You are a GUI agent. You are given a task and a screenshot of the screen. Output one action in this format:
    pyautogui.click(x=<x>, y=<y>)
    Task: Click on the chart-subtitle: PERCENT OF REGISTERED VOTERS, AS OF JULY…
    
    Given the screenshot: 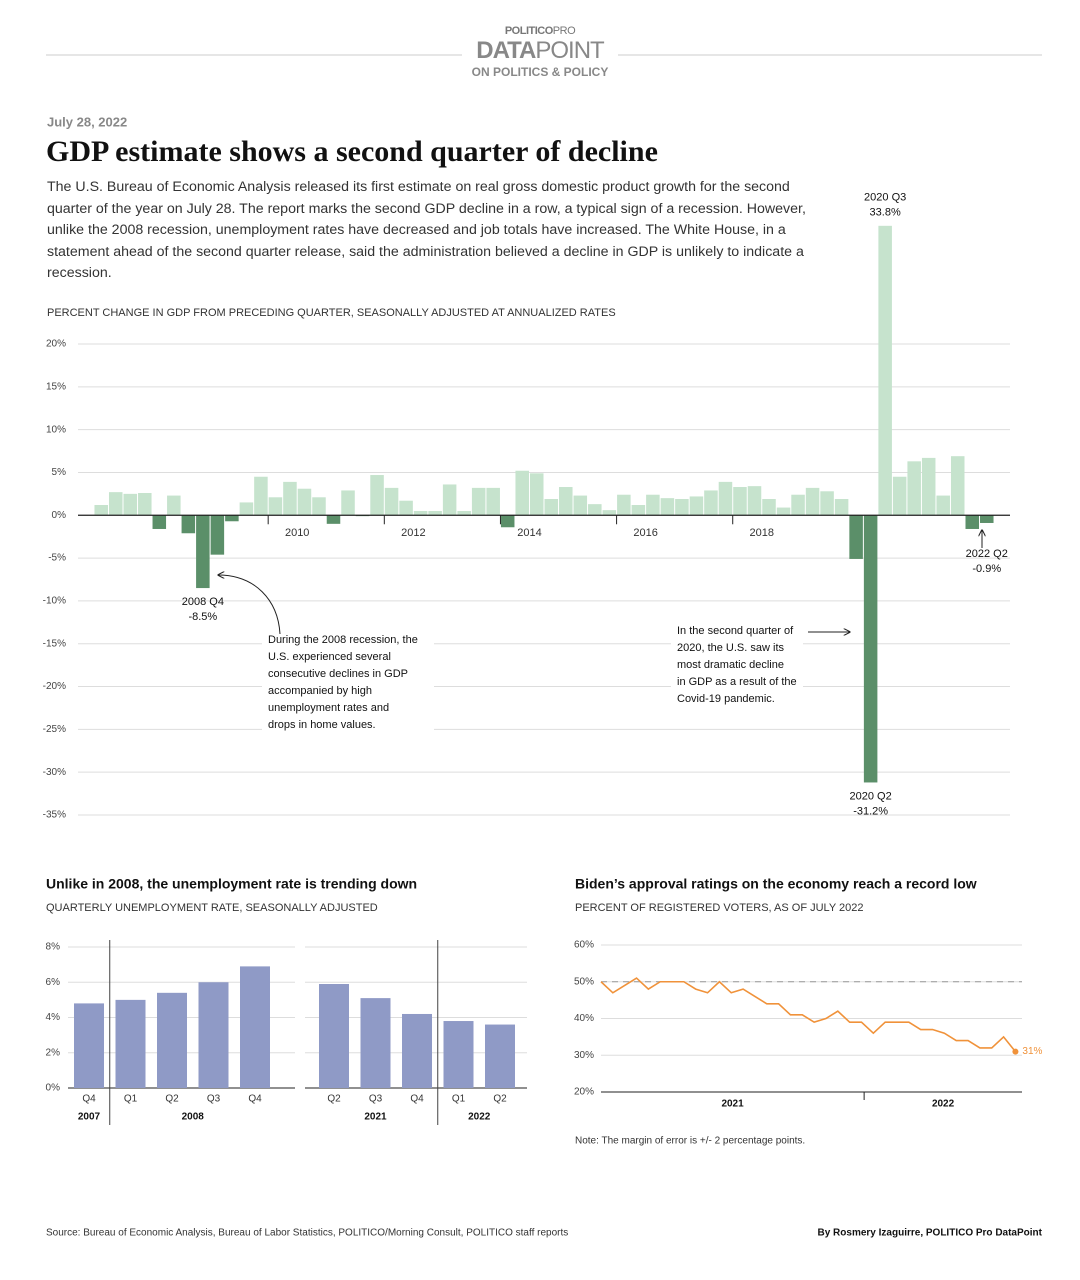 What is the action you would take?
    pyautogui.click(x=719, y=908)
    